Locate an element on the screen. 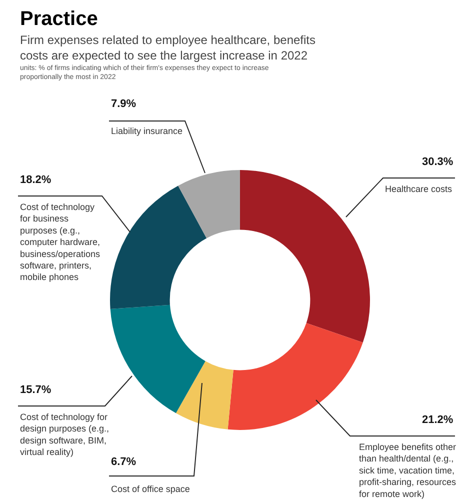 The image size is (469, 504). slice-label: Employee benefits other than health/dental (e.g., sick time, vacation time, profit-sharing, resources for remote work) is located at coordinates (408, 470).